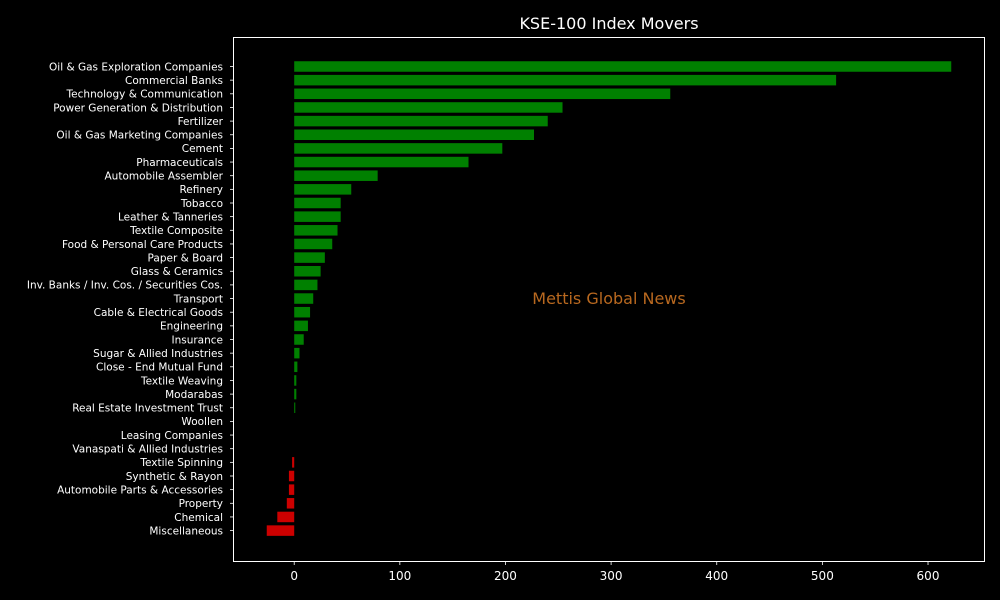 This screenshot has height=600, width=1000. I want to click on category-label: Cable & Electrical Goods, so click(158, 313).